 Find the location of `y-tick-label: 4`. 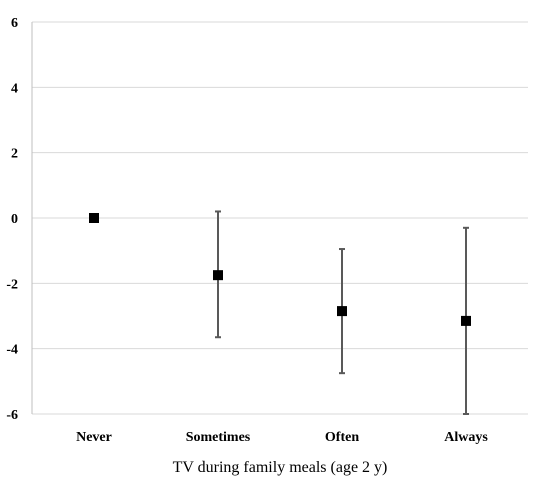

y-tick-label: 4 is located at coordinates (14, 88).